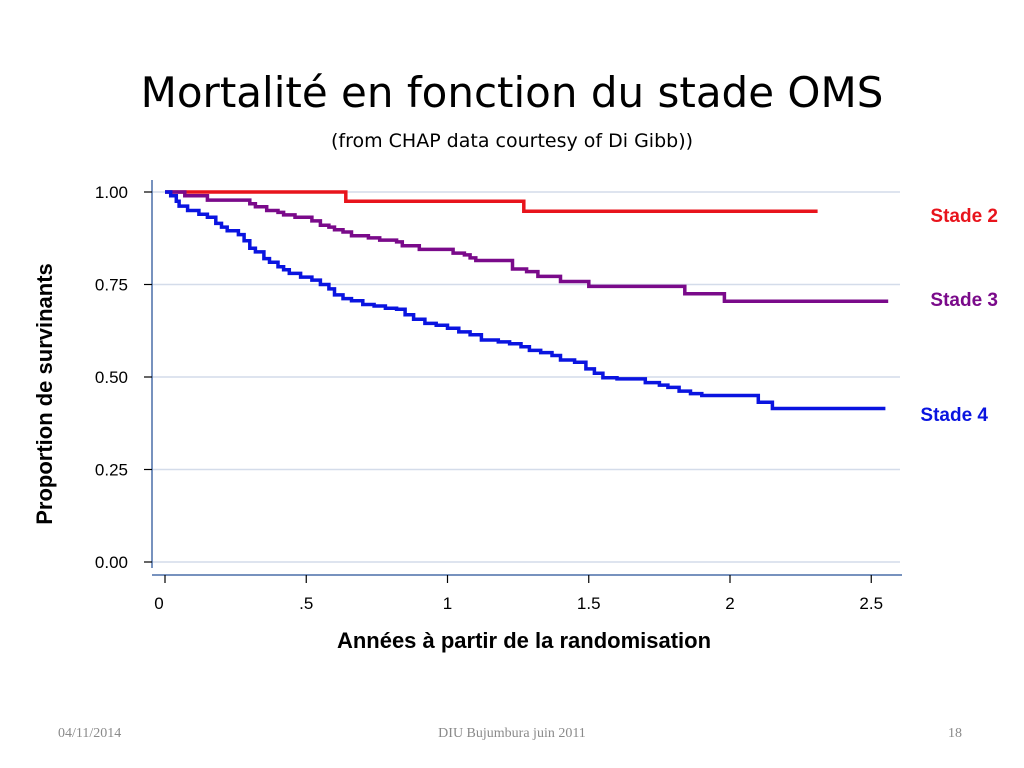 The width and height of the screenshot is (1024, 768). I want to click on x-tick-label-5: 2.5, so click(871, 603).